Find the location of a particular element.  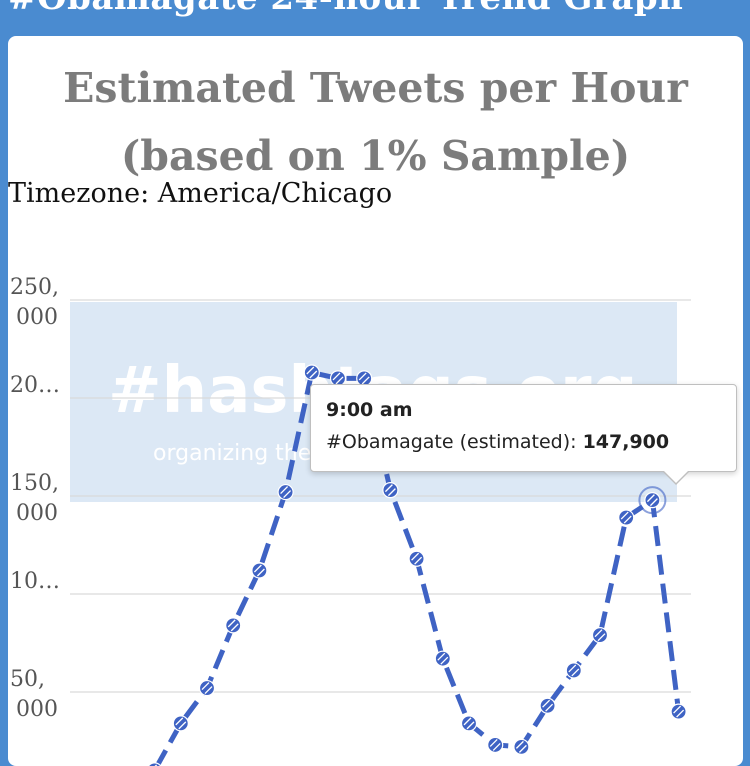

tooltip-series-label: #Obamagate (estimated): is located at coordinates (451, 442).